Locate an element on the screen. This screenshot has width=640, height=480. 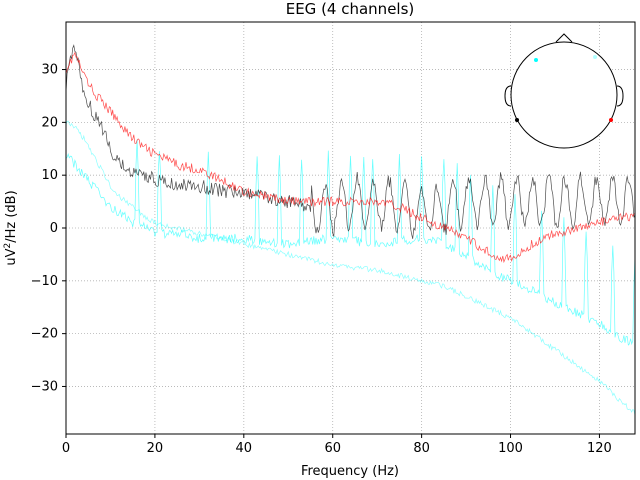
x-tick-label: 0 is located at coordinates (66, 448).